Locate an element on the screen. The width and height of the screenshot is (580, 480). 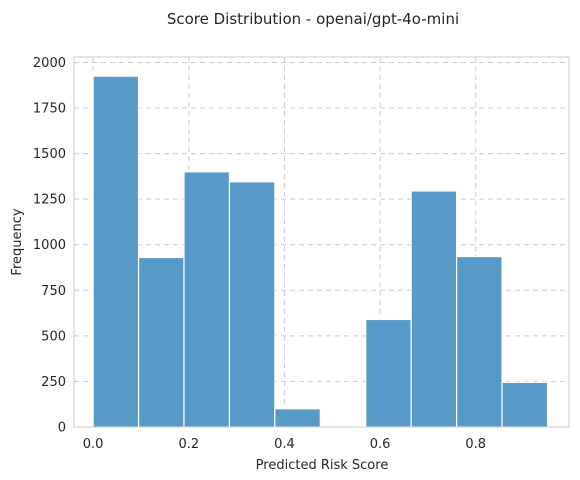
y-axis-label: Frequency is located at coordinates (17, 241).